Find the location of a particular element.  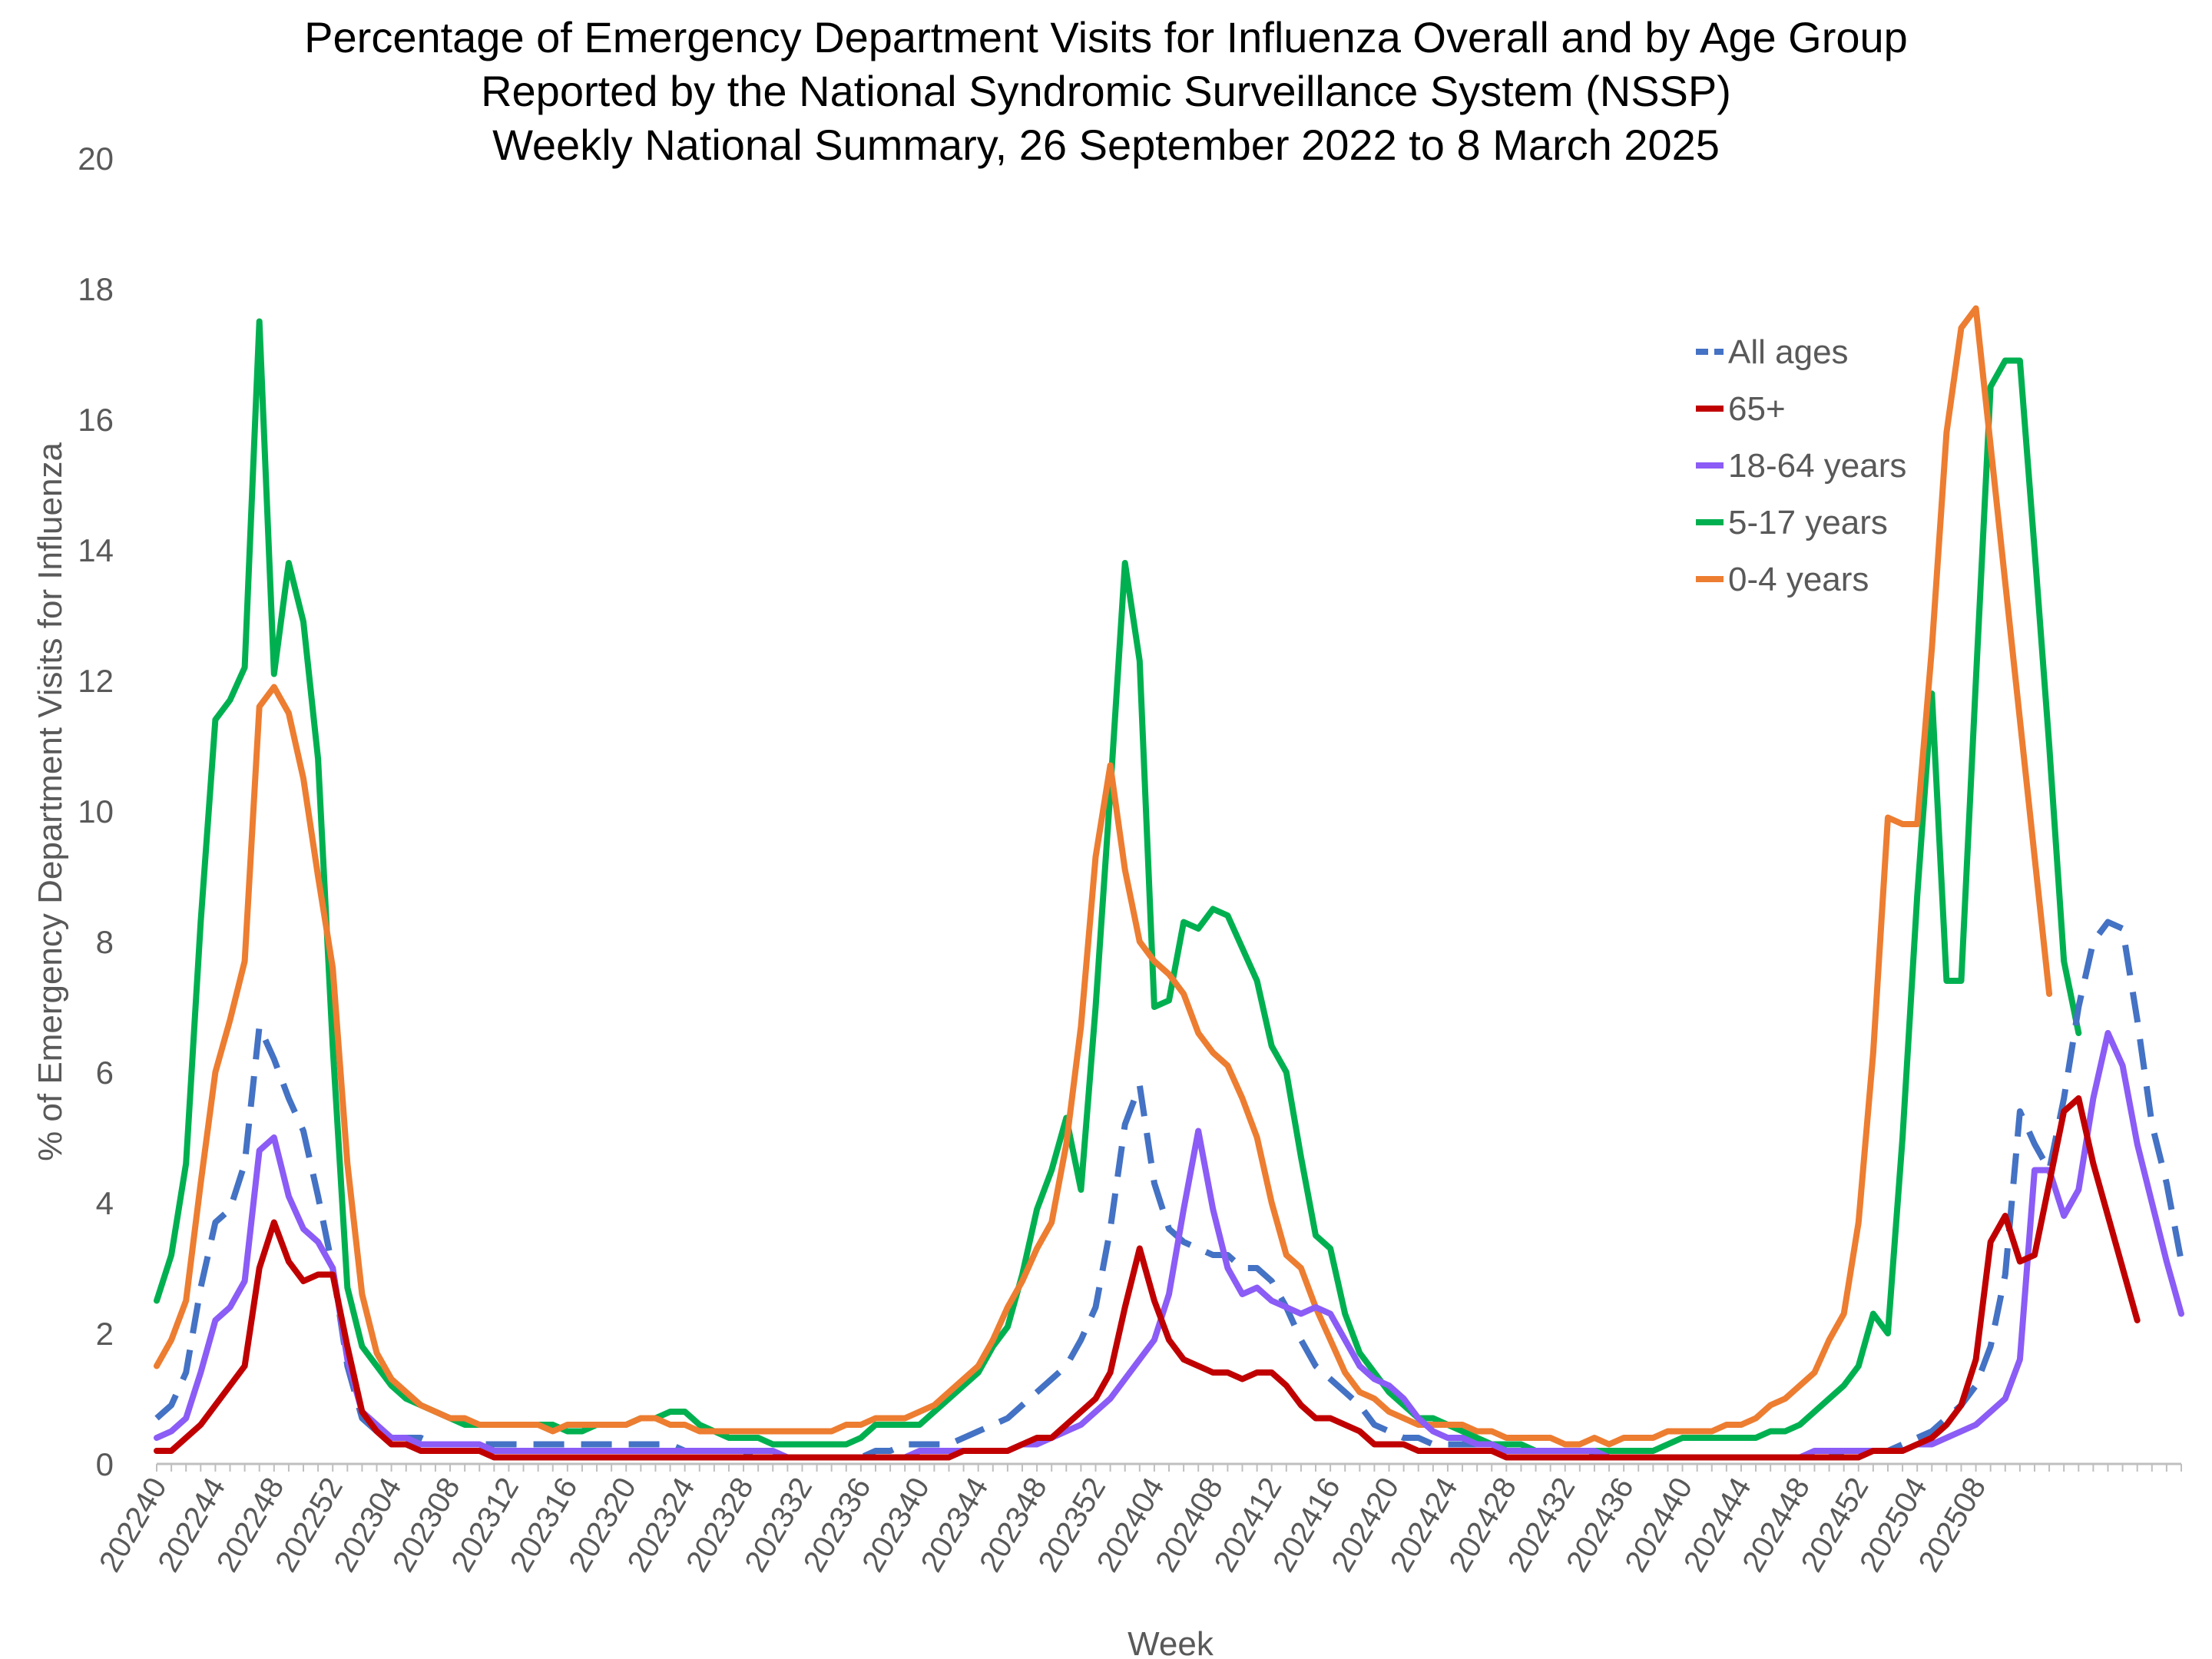

y-tick-label: 20 is located at coordinates (96, 159).